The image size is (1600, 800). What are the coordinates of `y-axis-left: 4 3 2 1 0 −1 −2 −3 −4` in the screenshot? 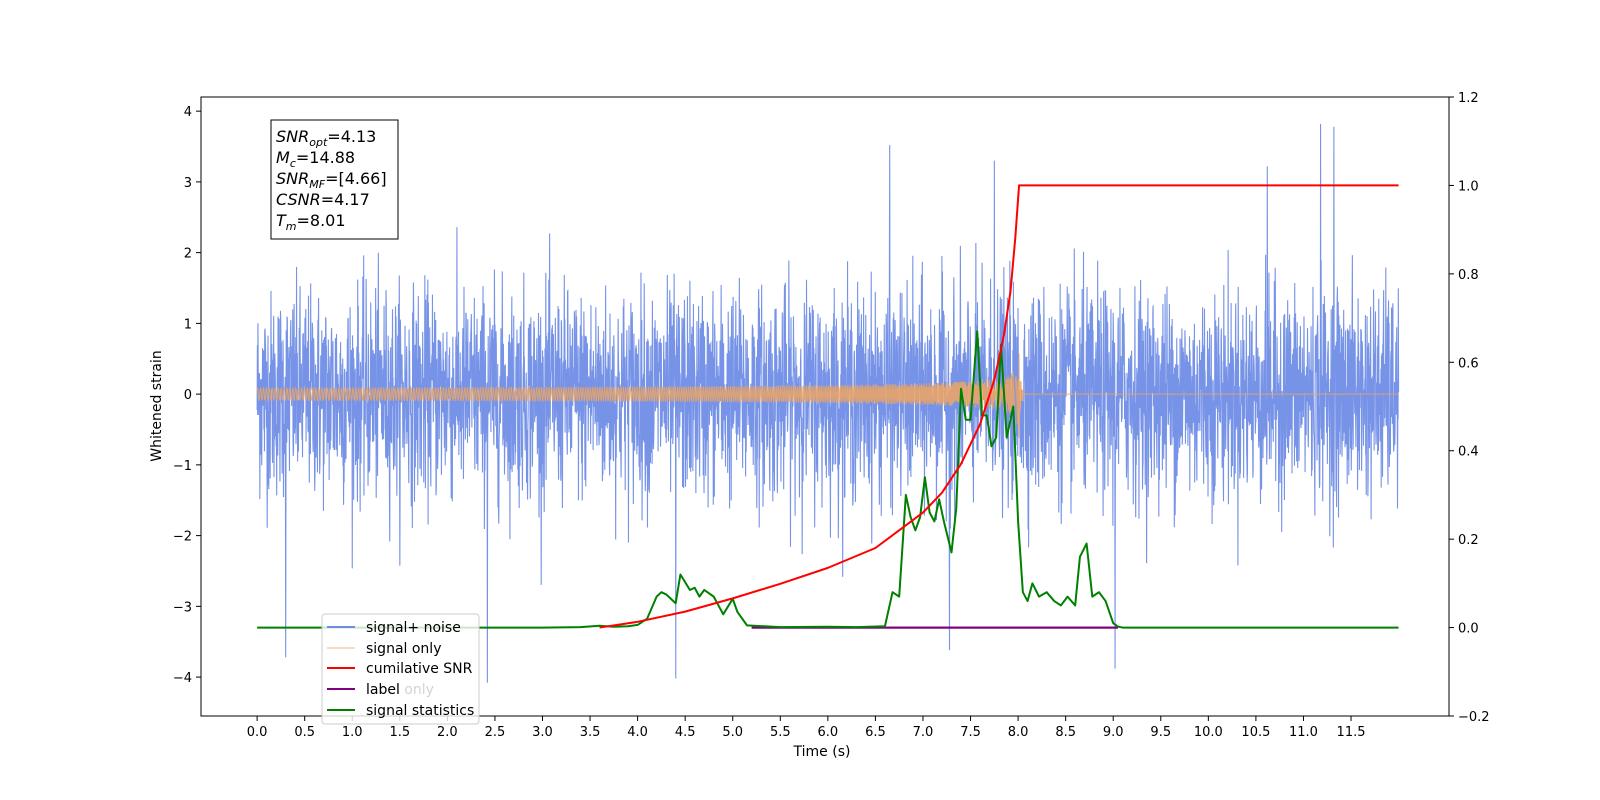 It's located at (187, 395).